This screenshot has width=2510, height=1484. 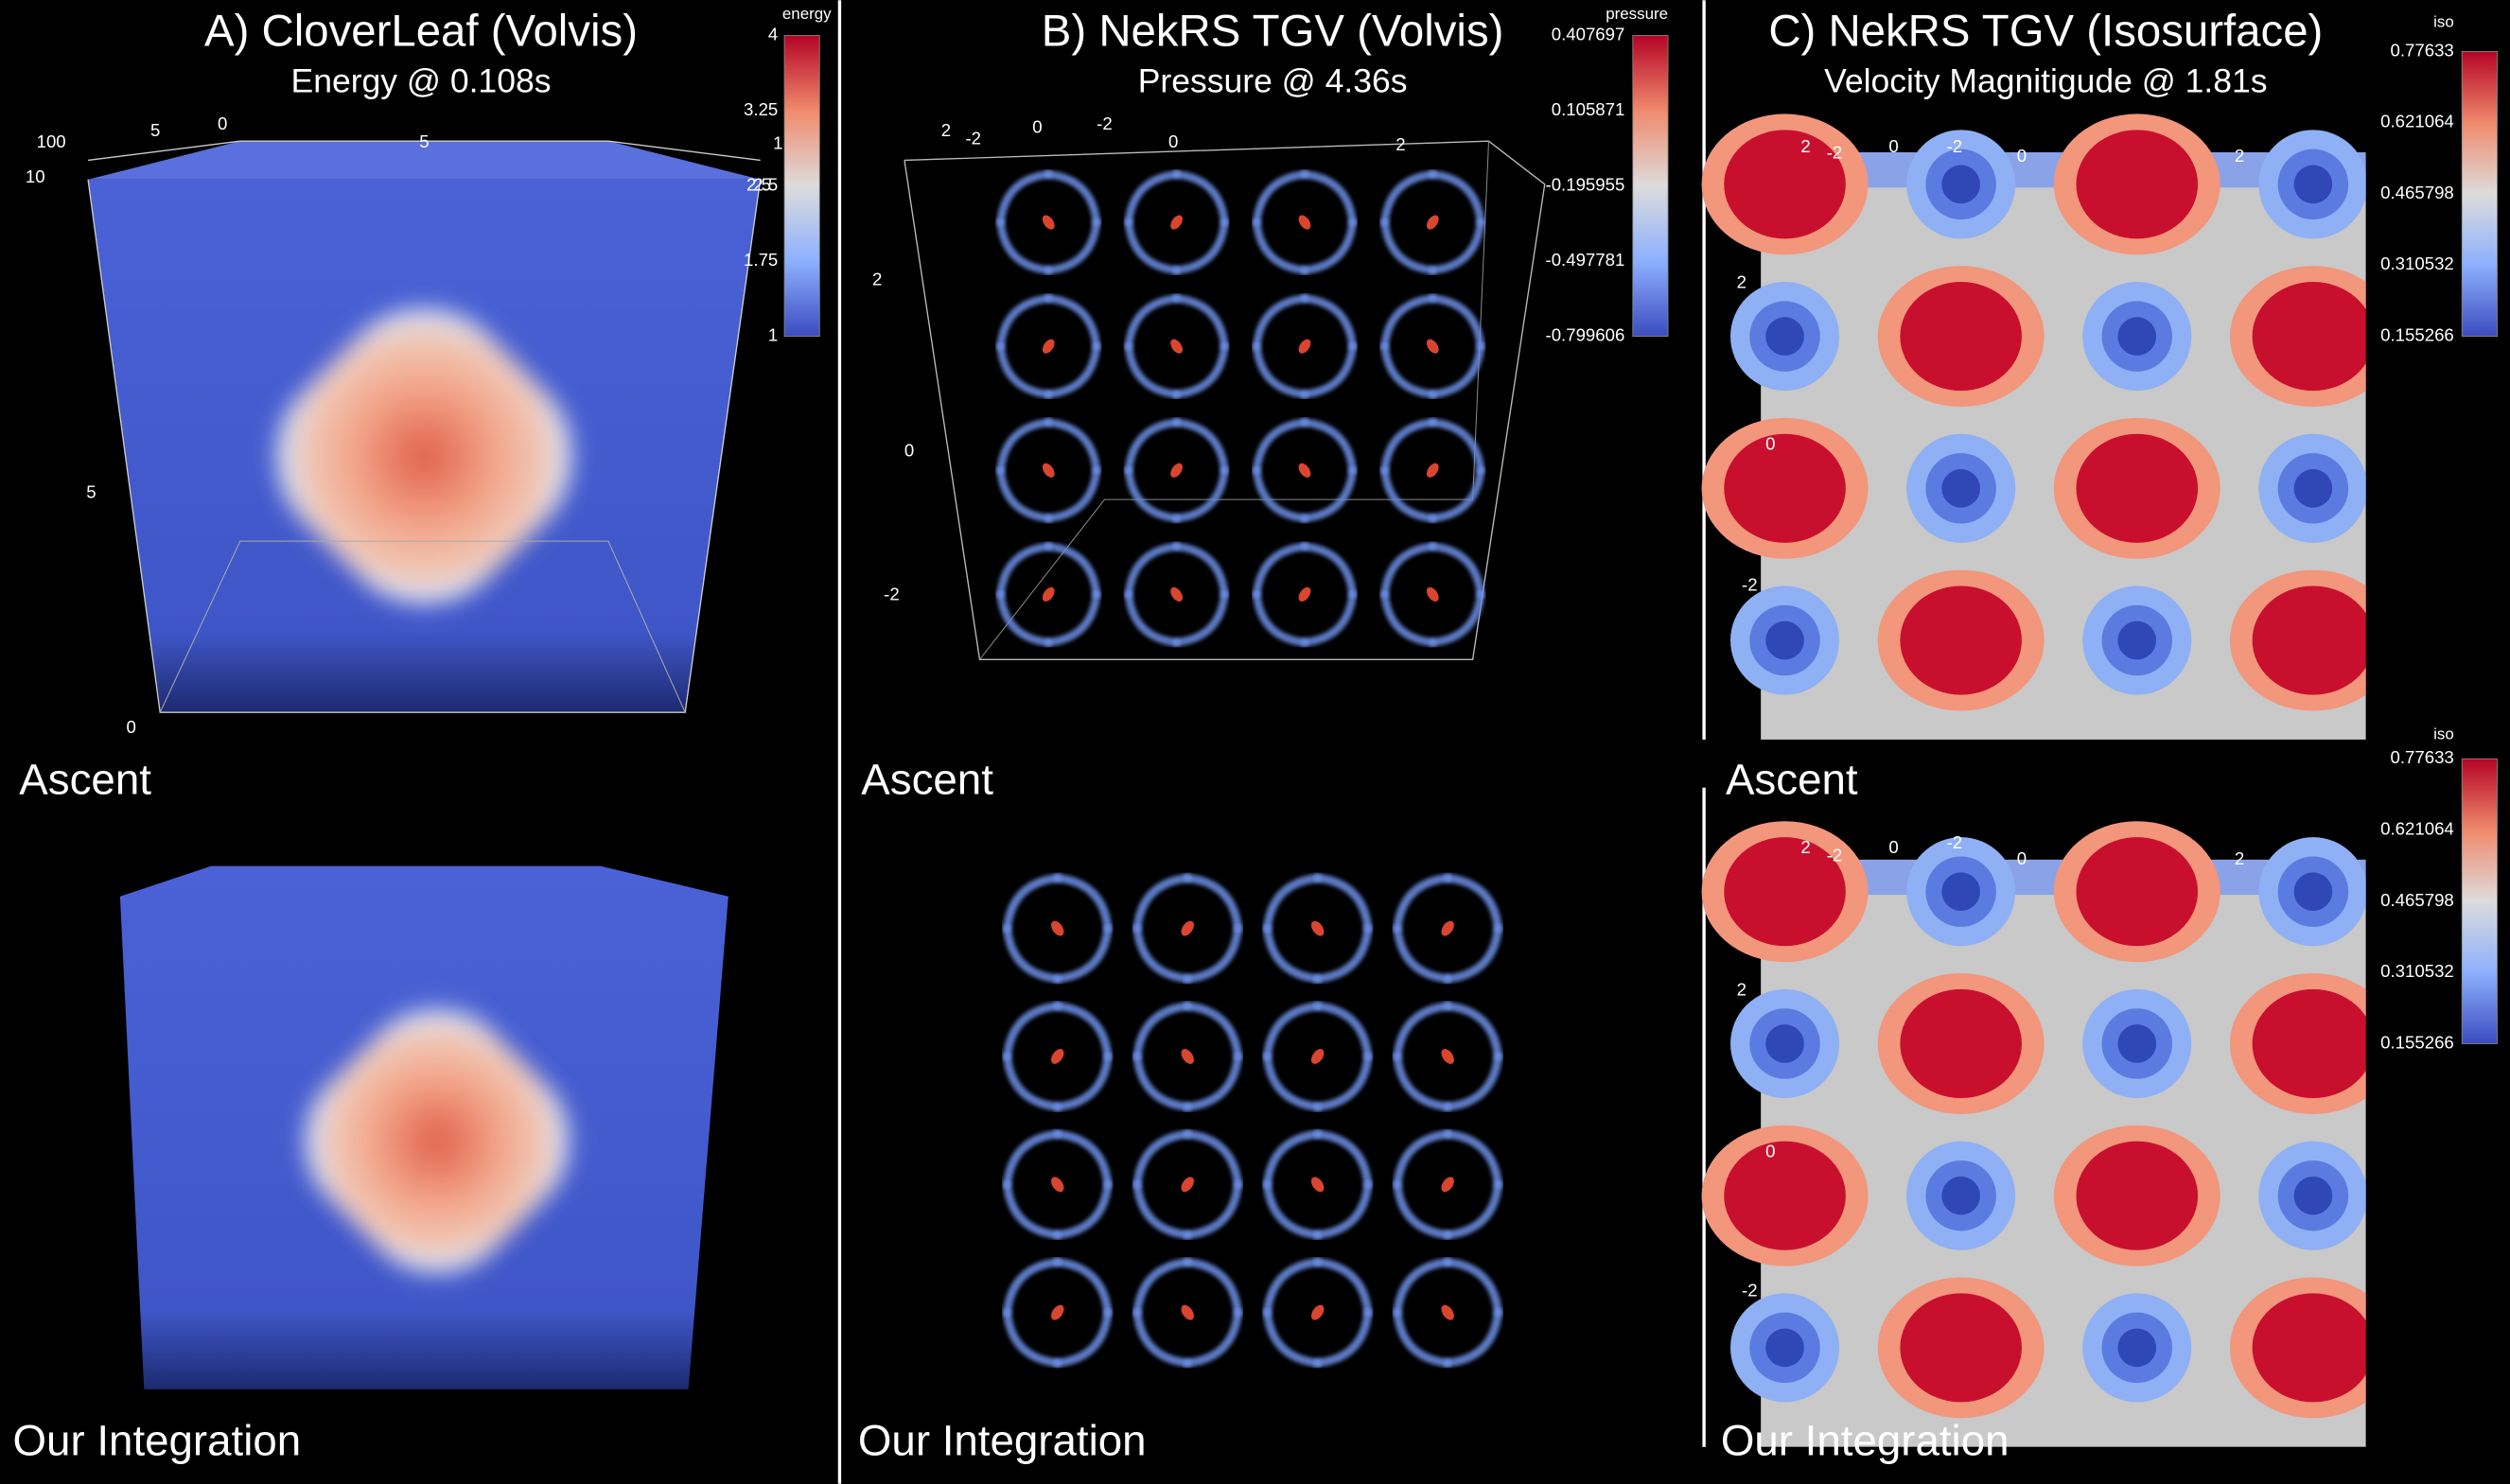 What do you see at coordinates (1273, 31) in the screenshot?
I see `panel-title: B) NekRS TGV (Volvis)` at bounding box center [1273, 31].